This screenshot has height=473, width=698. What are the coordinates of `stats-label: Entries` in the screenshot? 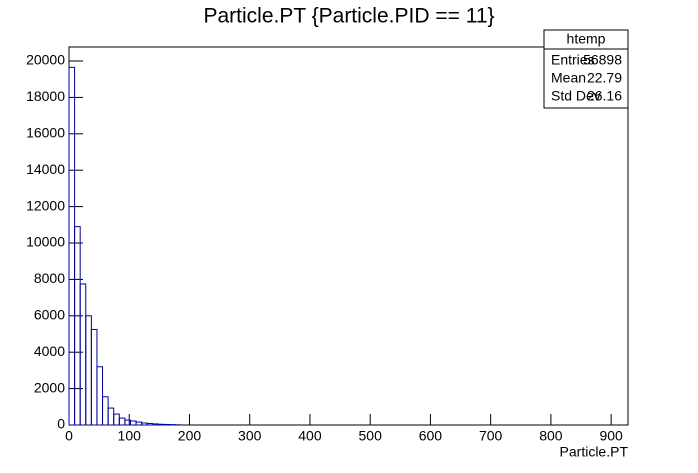 It's located at (573, 60).